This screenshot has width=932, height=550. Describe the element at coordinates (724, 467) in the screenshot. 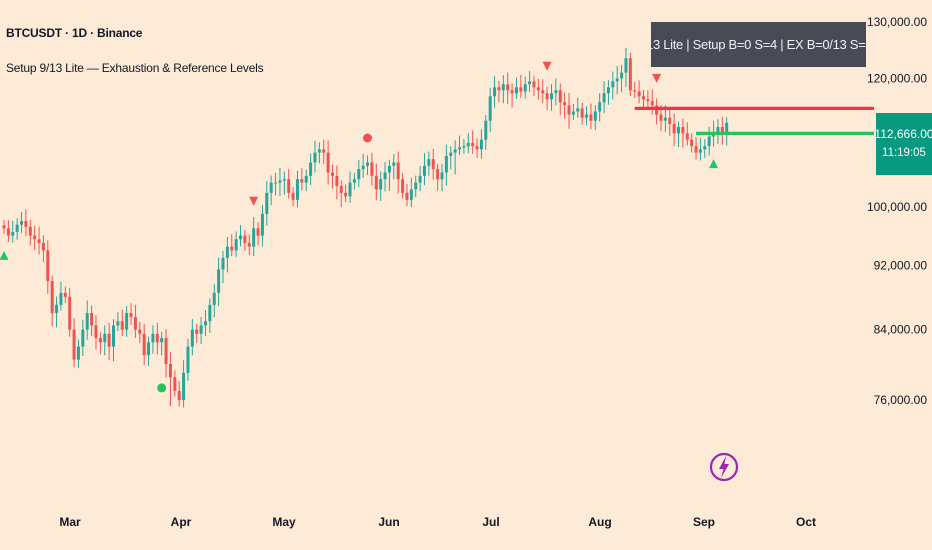

I see `lightning-bolt-icon` at that location.